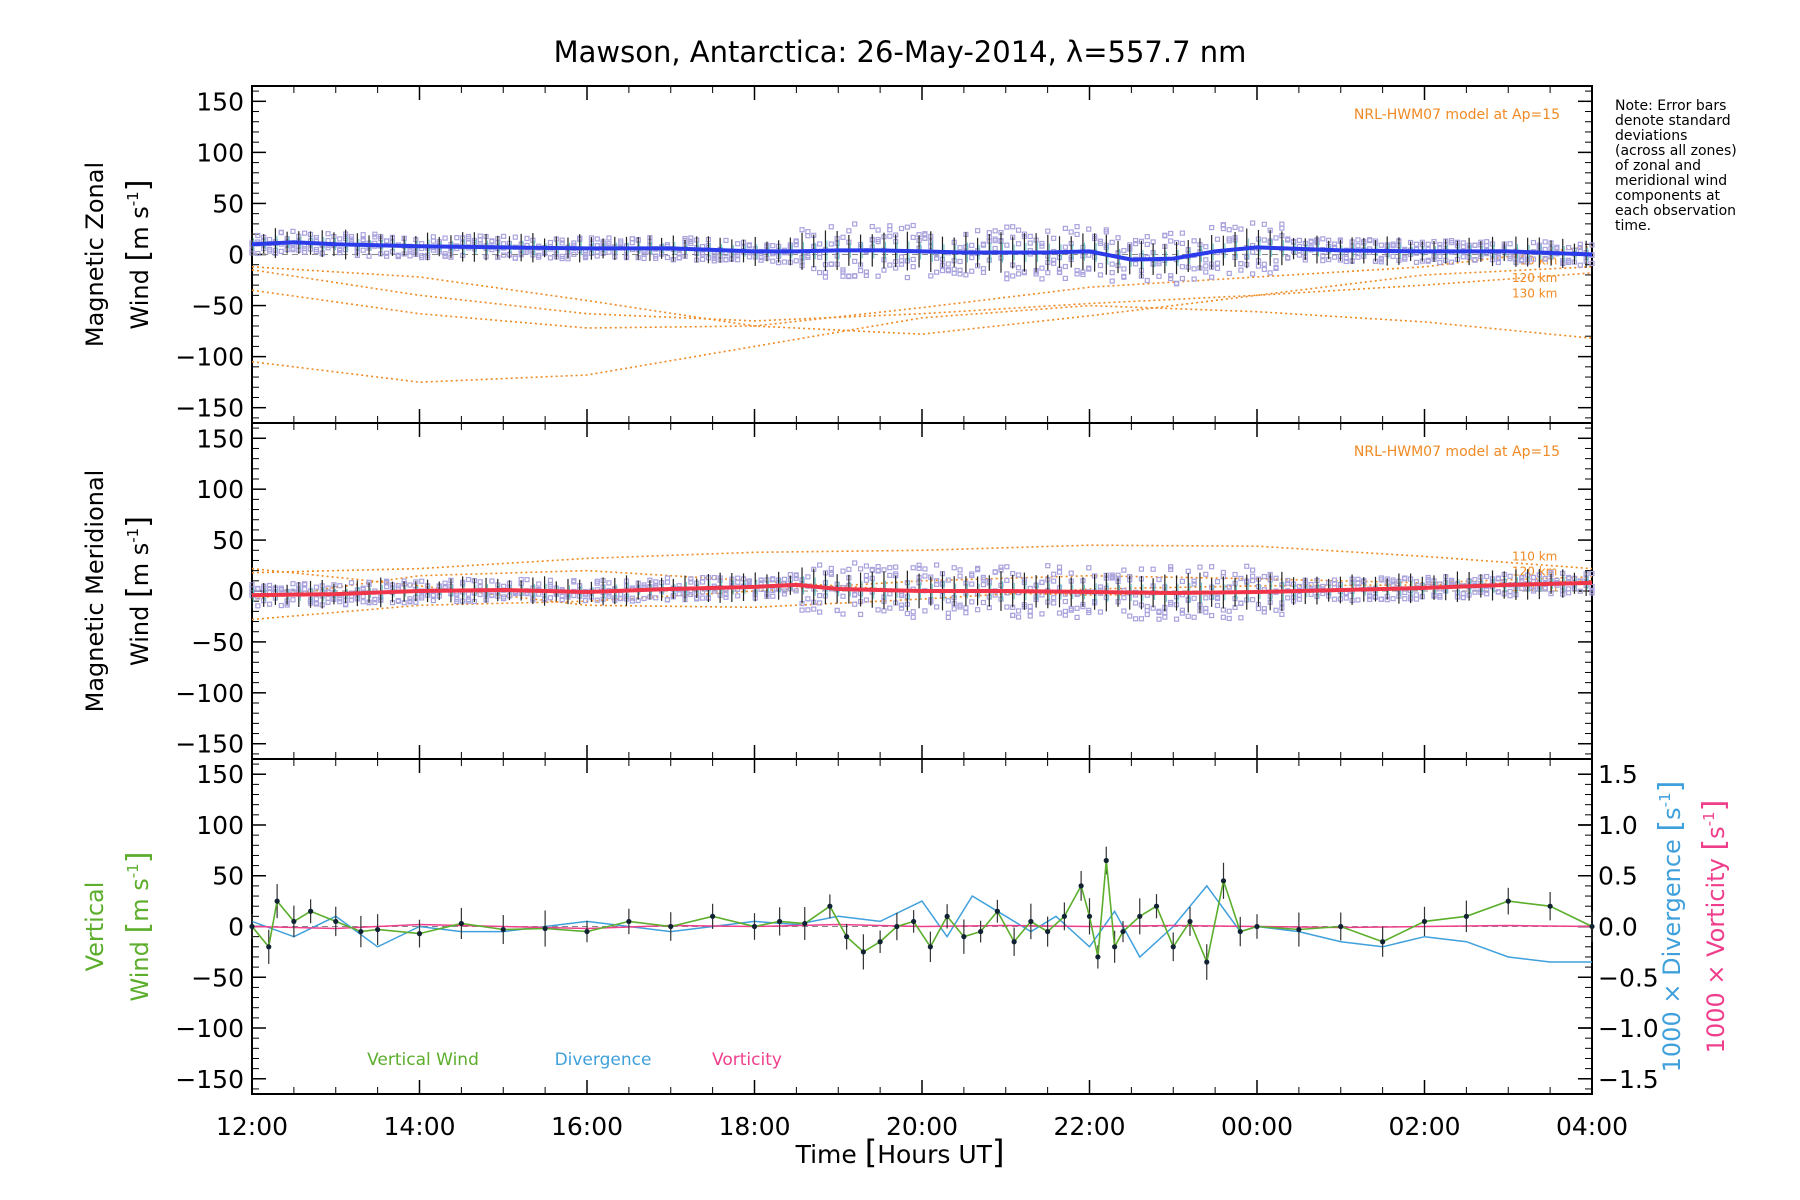  Describe the element at coordinates (1675, 211) in the screenshot. I see `note-line: each observation` at that location.